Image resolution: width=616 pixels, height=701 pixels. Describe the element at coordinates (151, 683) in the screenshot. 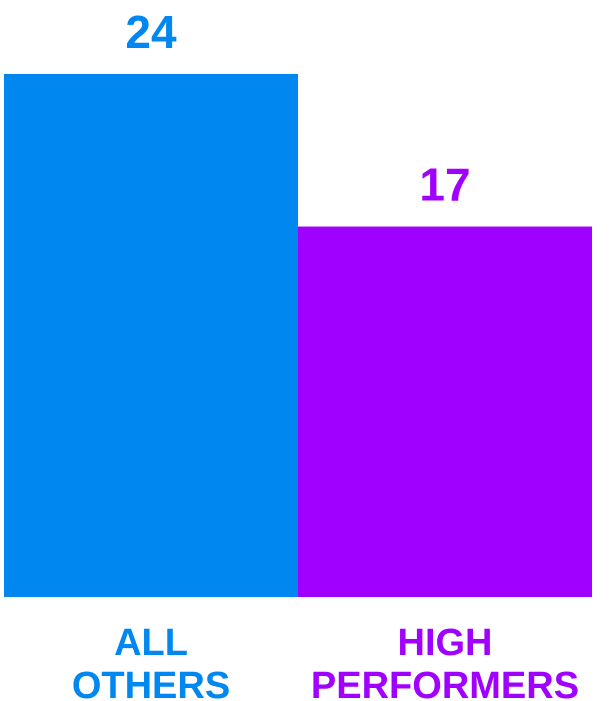

I see `category-label-0-line-1: OTHERS` at that location.